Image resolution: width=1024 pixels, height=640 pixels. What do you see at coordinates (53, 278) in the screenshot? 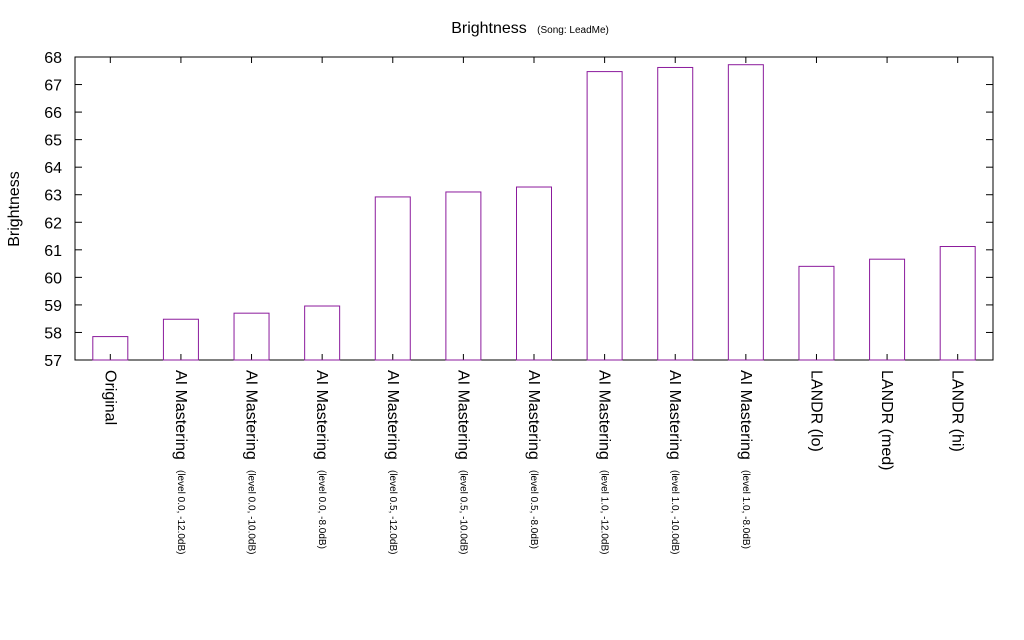
I see `y-tick-label: 60` at bounding box center [53, 278].